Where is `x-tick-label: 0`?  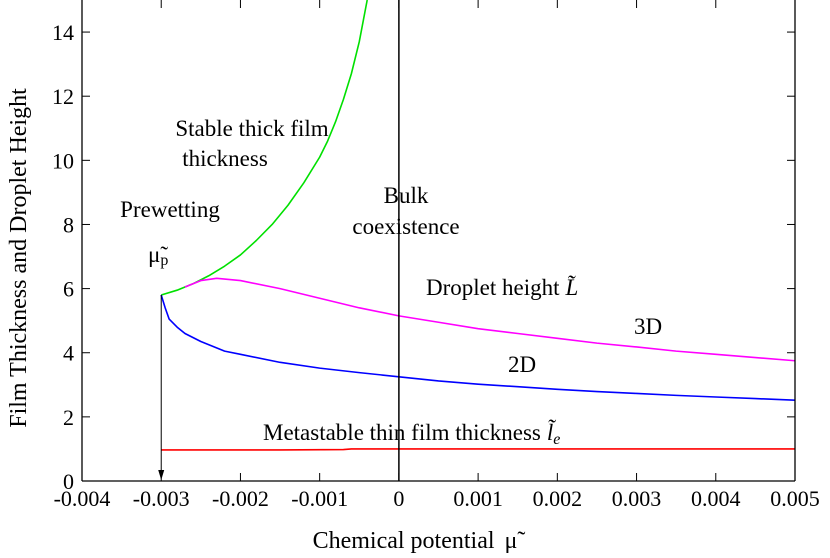 x-tick-label: 0 is located at coordinates (398, 498).